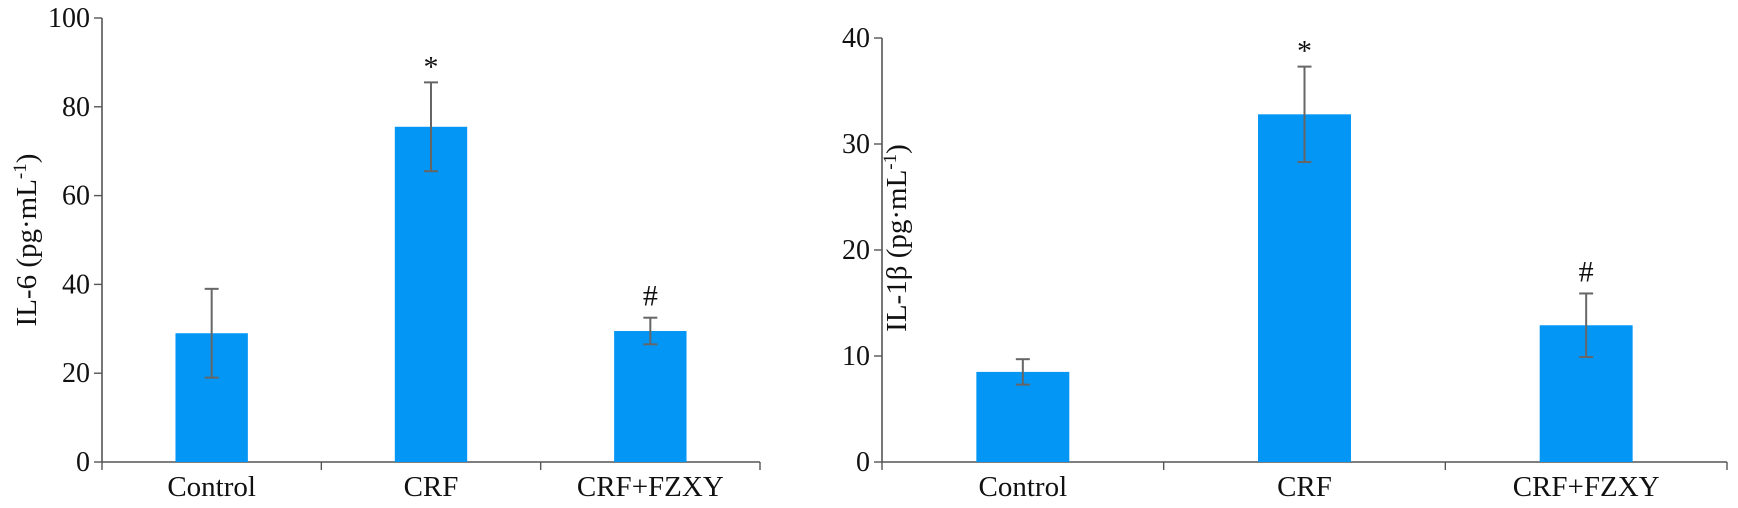  I want to click on il1b-significance-mark-2: #, so click(1586, 271).